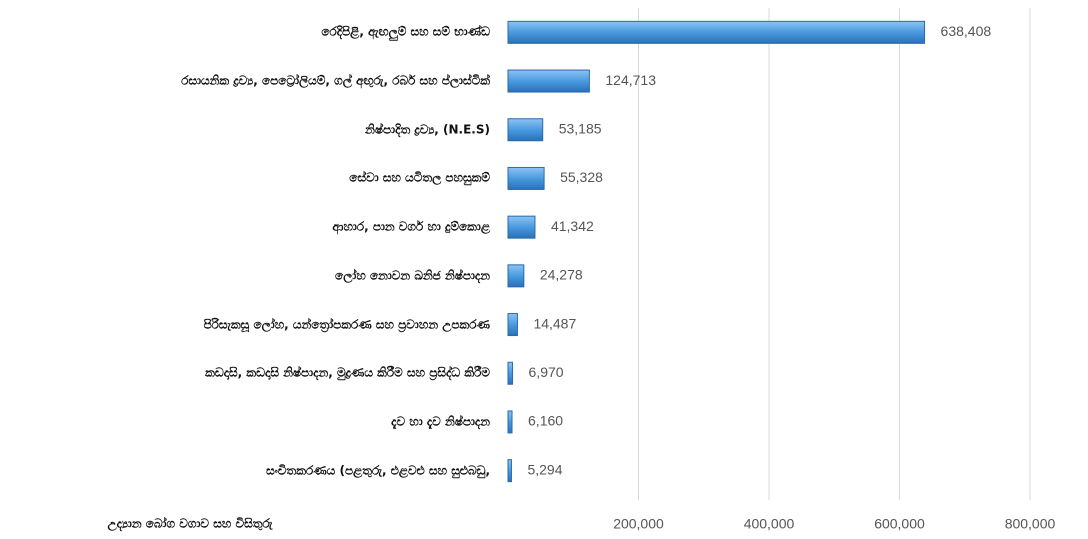 The image size is (1088, 539). Describe the element at coordinates (966, 31) in the screenshot. I see `value-label: 638,408` at that location.